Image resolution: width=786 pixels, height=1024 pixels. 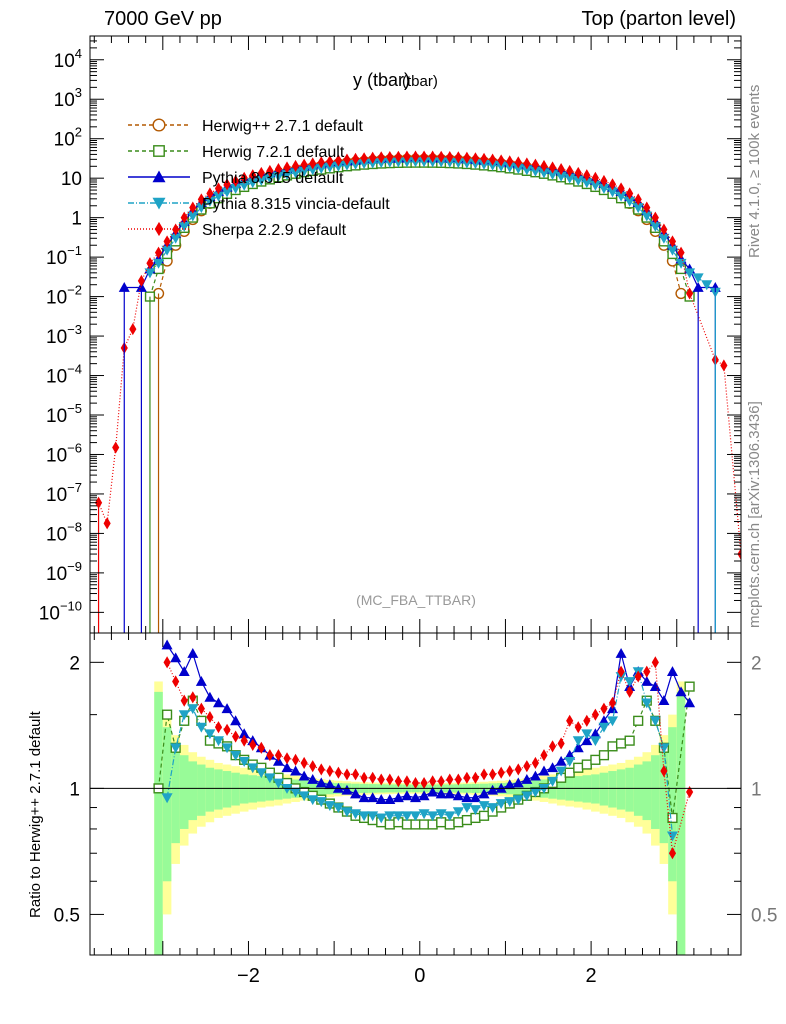 I want to click on main-ytick-label: 10⁻⁵, so click(x=64, y=414).